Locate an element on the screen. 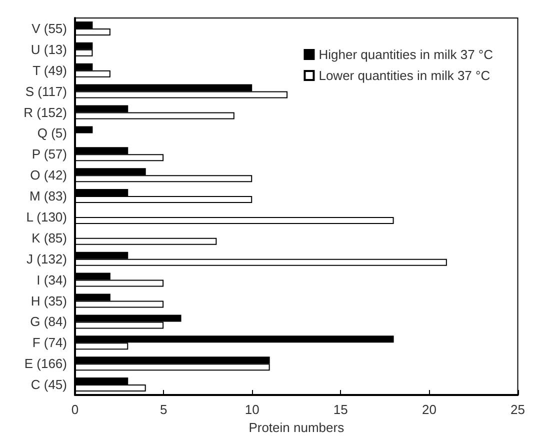  x-tick-label: 20 is located at coordinates (429, 409).